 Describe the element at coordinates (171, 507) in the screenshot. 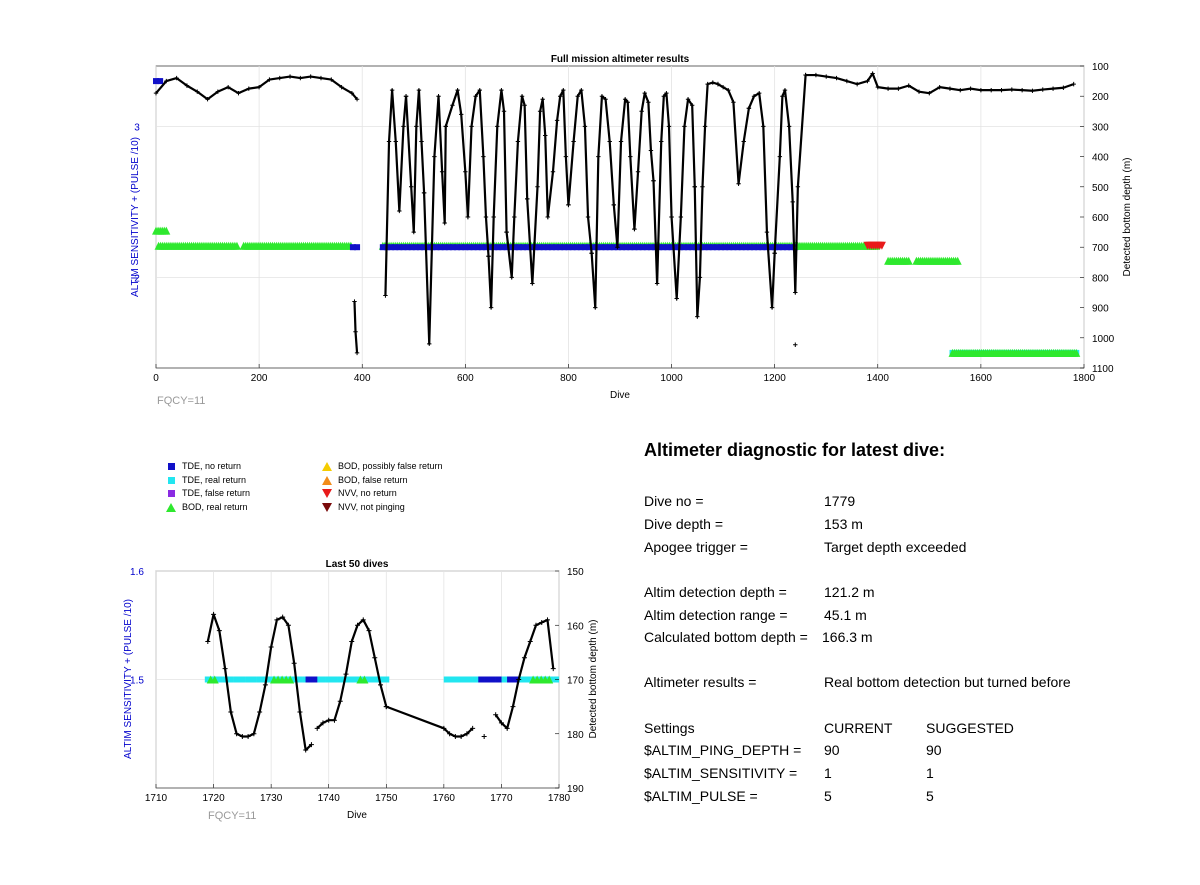

I see `legend-marker-triangle-up-icon` at that location.